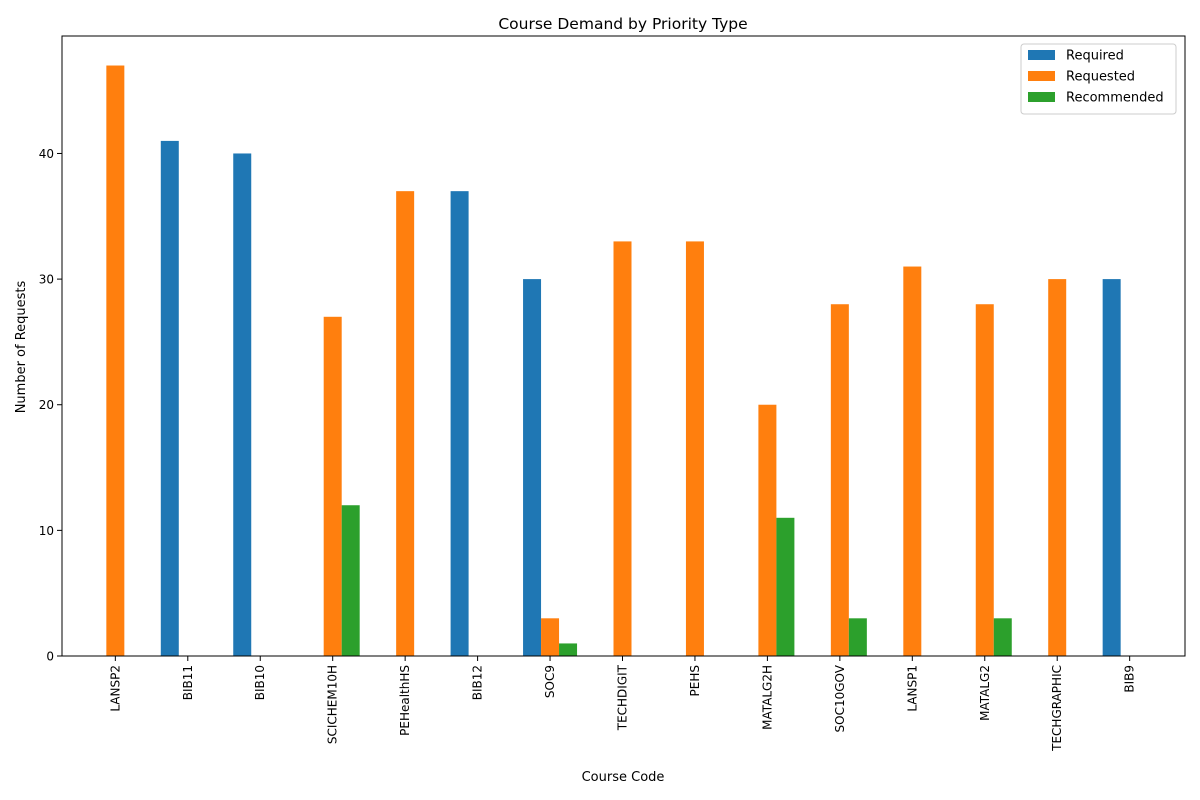 The width and height of the screenshot is (1200, 800). What do you see at coordinates (1115, 98) in the screenshot?
I see `legend-entry-recommended: Recommended` at bounding box center [1115, 98].